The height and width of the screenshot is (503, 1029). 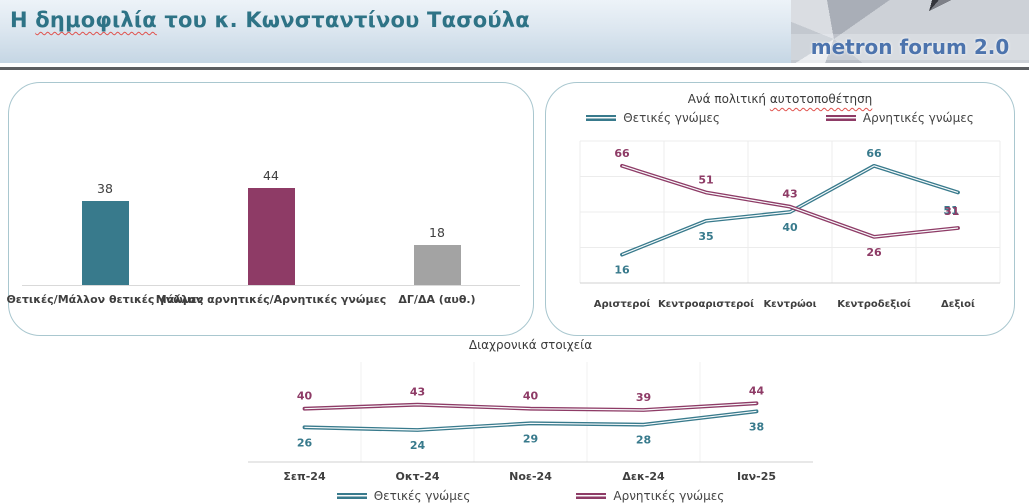 I want to click on bar-category-label: Μάλλον αρνητικές/Αρνητικές γνώμες, so click(x=271, y=299).